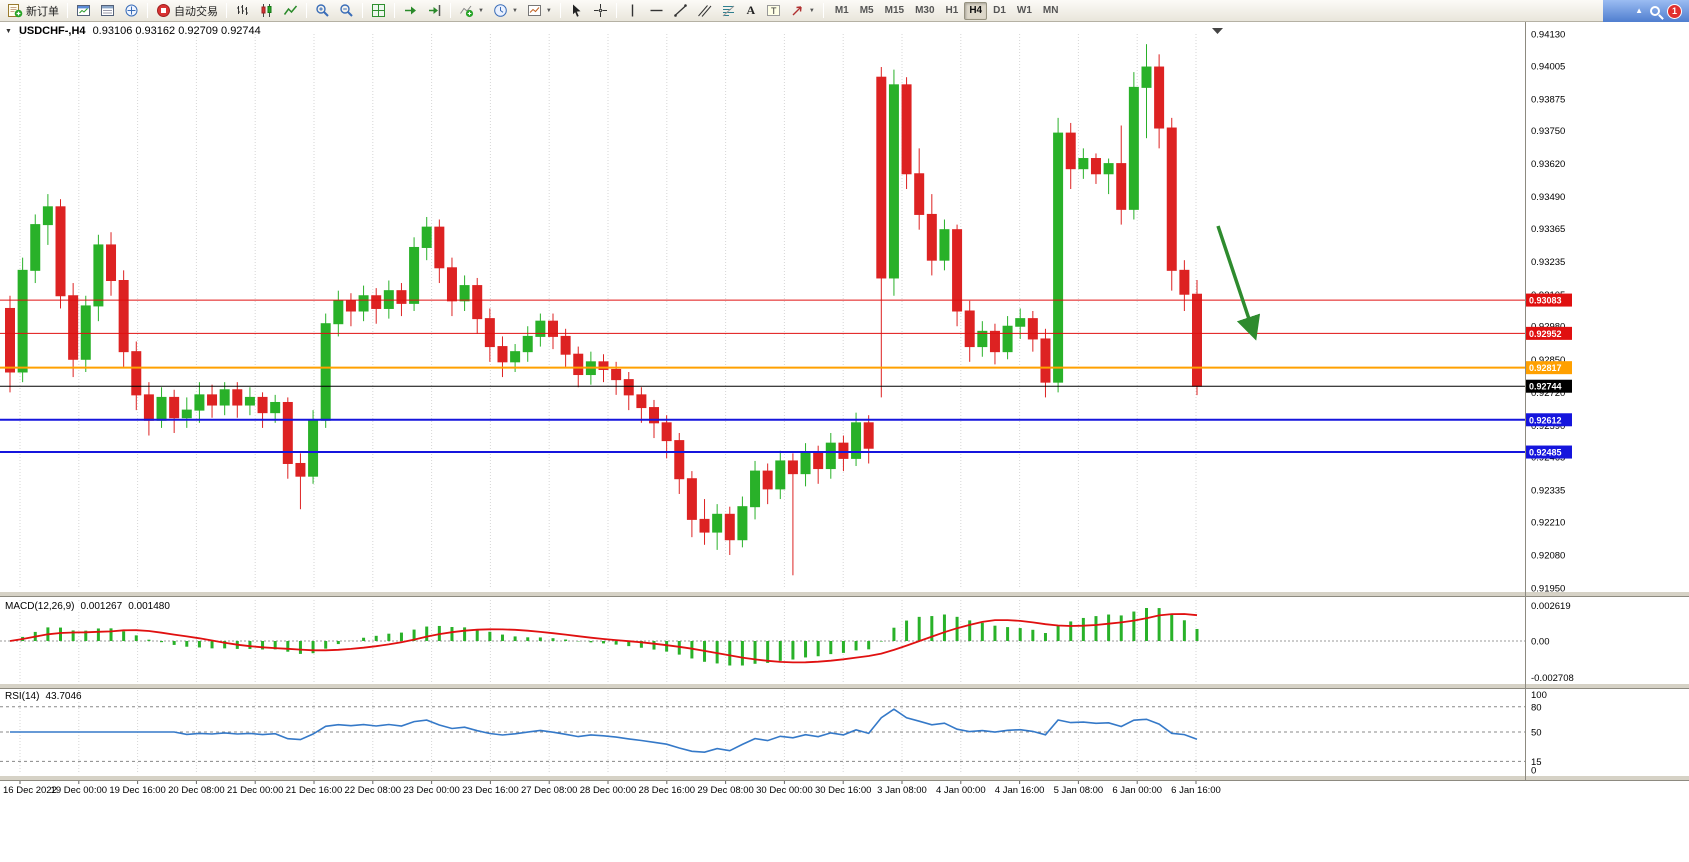  I want to click on timeframe-button-h4: H4, so click(976, 10).